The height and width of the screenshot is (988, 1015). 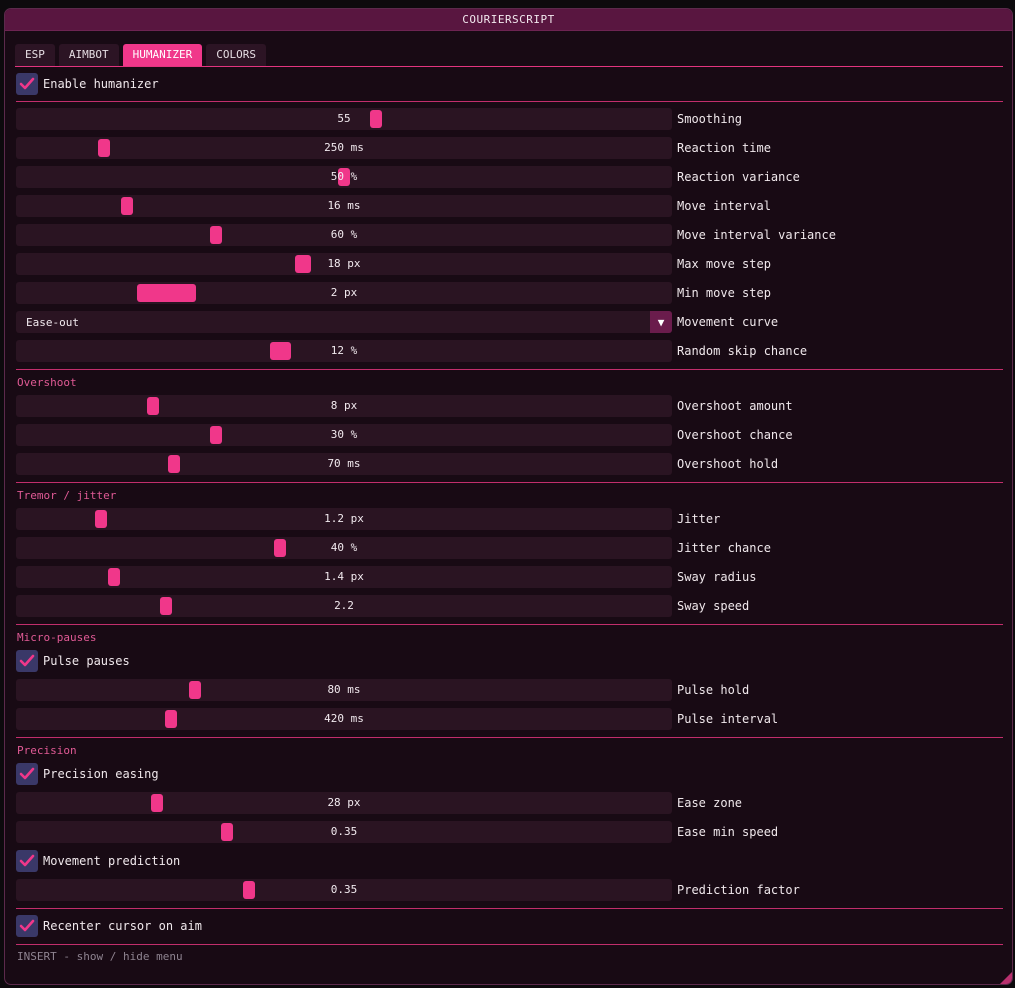 I want to click on tab-bar: ESP AIMBOT HUMANIZER COLORS, so click(x=140, y=55).